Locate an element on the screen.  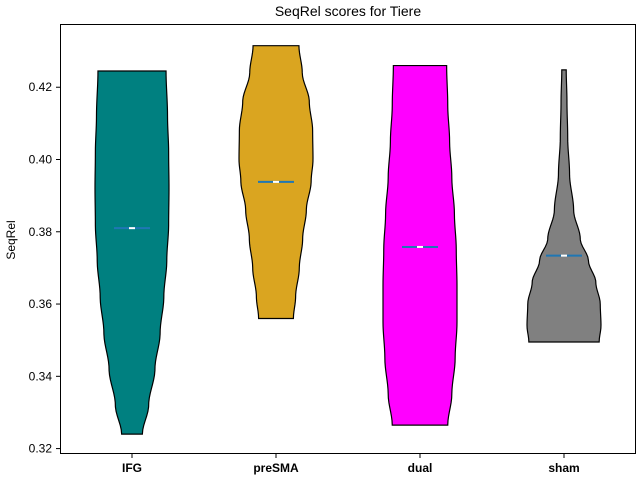
y-axis-label: SeqRel is located at coordinates (11, 239).